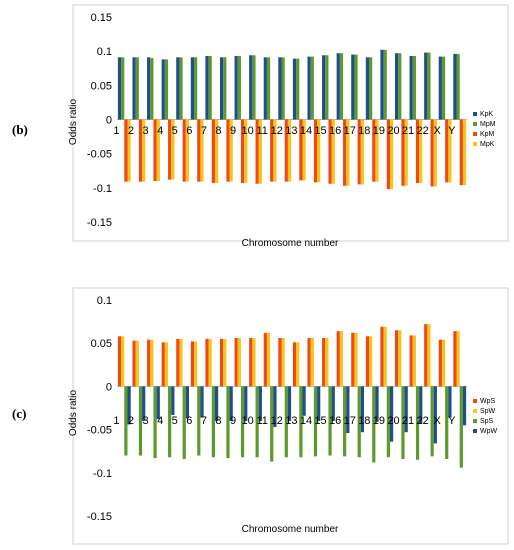 The height and width of the screenshot is (550, 514). I want to click on chart-c-category-label: 17, so click(350, 421).